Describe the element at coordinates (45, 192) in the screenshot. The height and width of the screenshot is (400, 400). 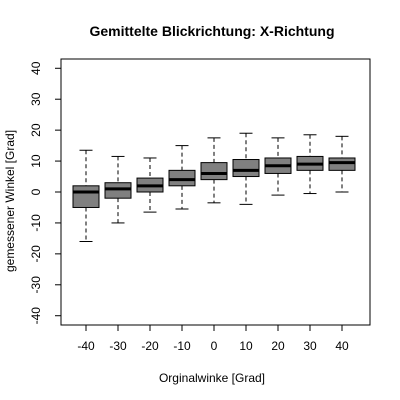
I see `y-axis: -40 -30 -20 -10 0 10 20 30 40` at that location.